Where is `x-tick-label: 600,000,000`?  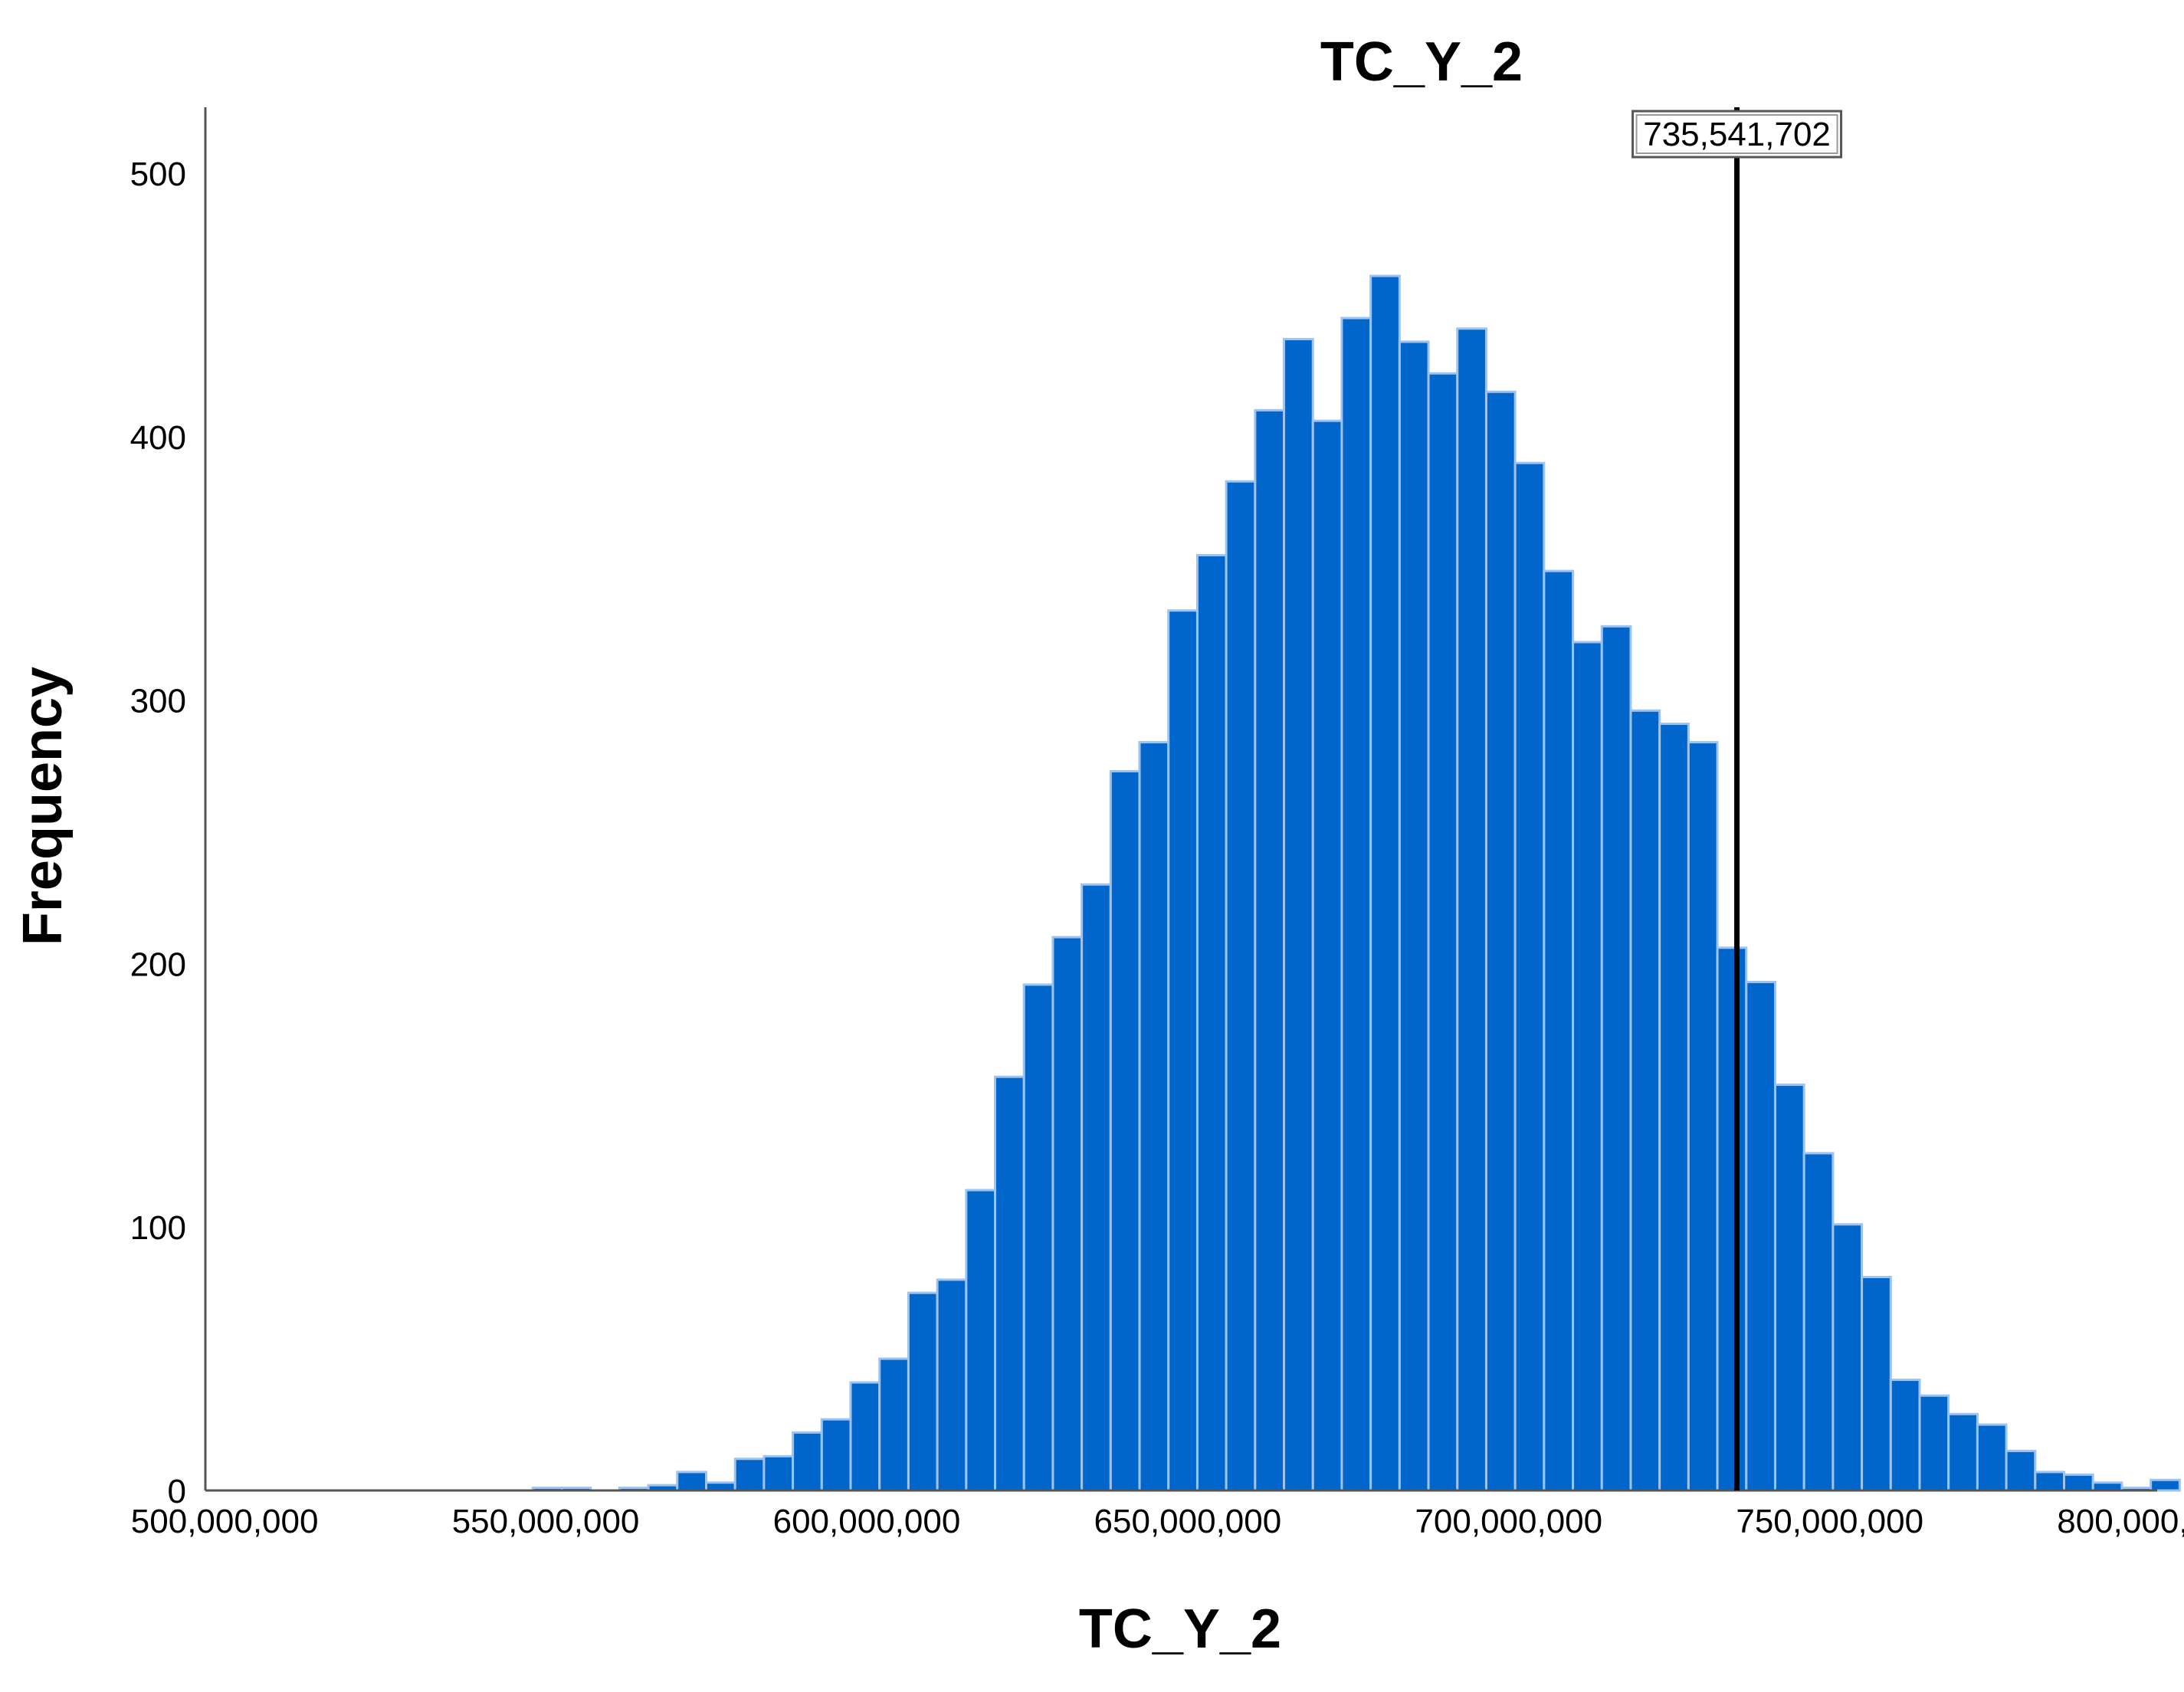
x-tick-label: 600,000,000 is located at coordinates (867, 1522).